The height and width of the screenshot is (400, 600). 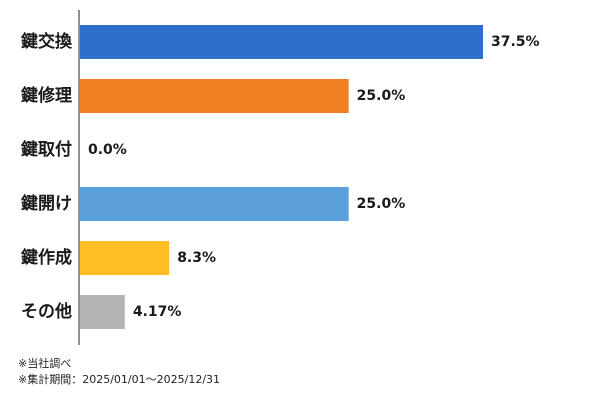 What do you see at coordinates (46, 95) in the screenshot?
I see `category-label-shuri: 鍵修理` at bounding box center [46, 95].